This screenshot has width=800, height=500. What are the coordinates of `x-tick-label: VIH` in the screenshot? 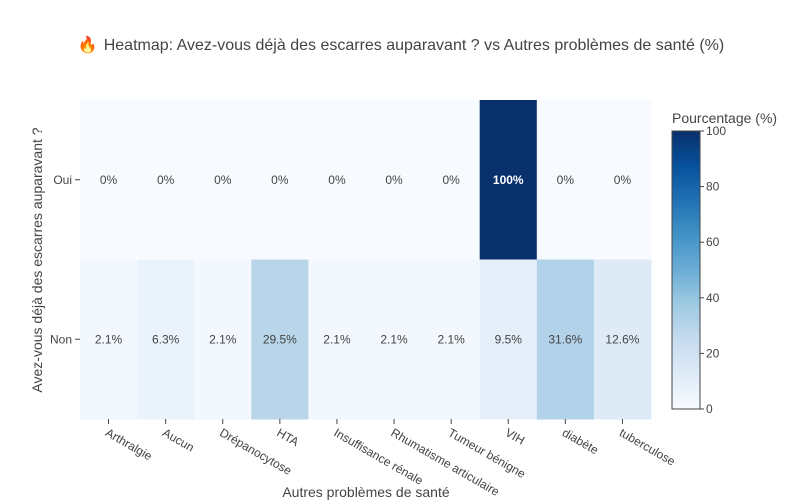 It's located at (515, 436).